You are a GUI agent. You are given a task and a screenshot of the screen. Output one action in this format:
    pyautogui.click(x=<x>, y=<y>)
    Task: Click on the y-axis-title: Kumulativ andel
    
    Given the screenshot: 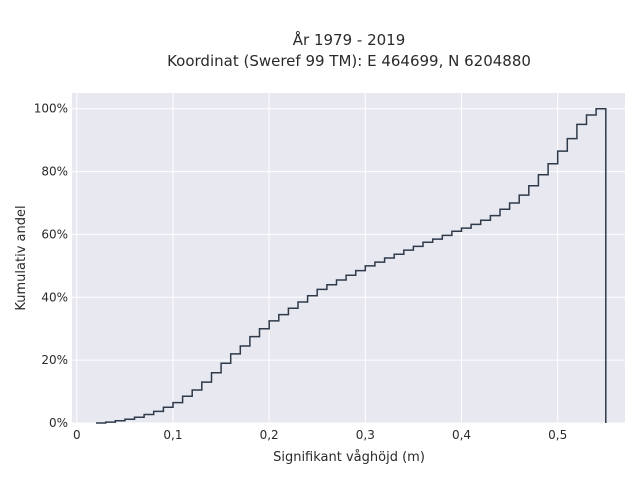 What is the action you would take?
    pyautogui.click(x=21, y=257)
    